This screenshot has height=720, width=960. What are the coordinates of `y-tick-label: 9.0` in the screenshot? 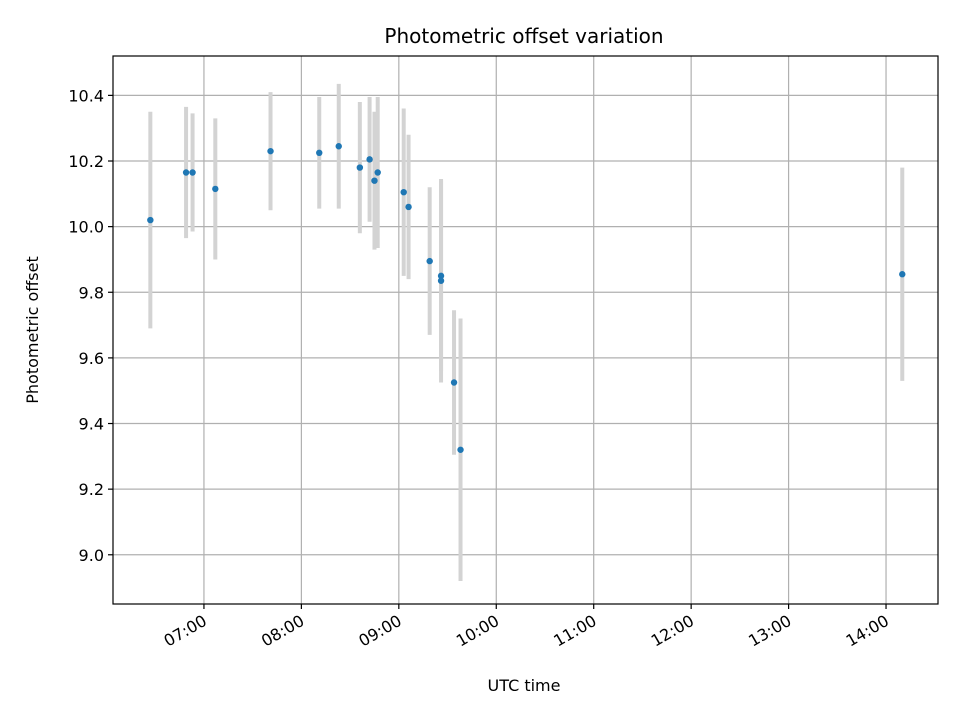 It's located at (91, 555).